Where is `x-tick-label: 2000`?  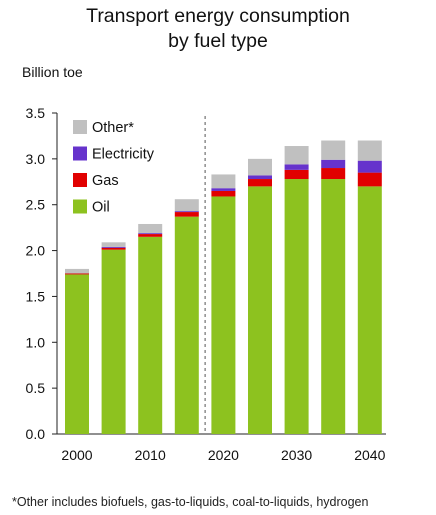
x-tick-label: 2000 is located at coordinates (76, 455).